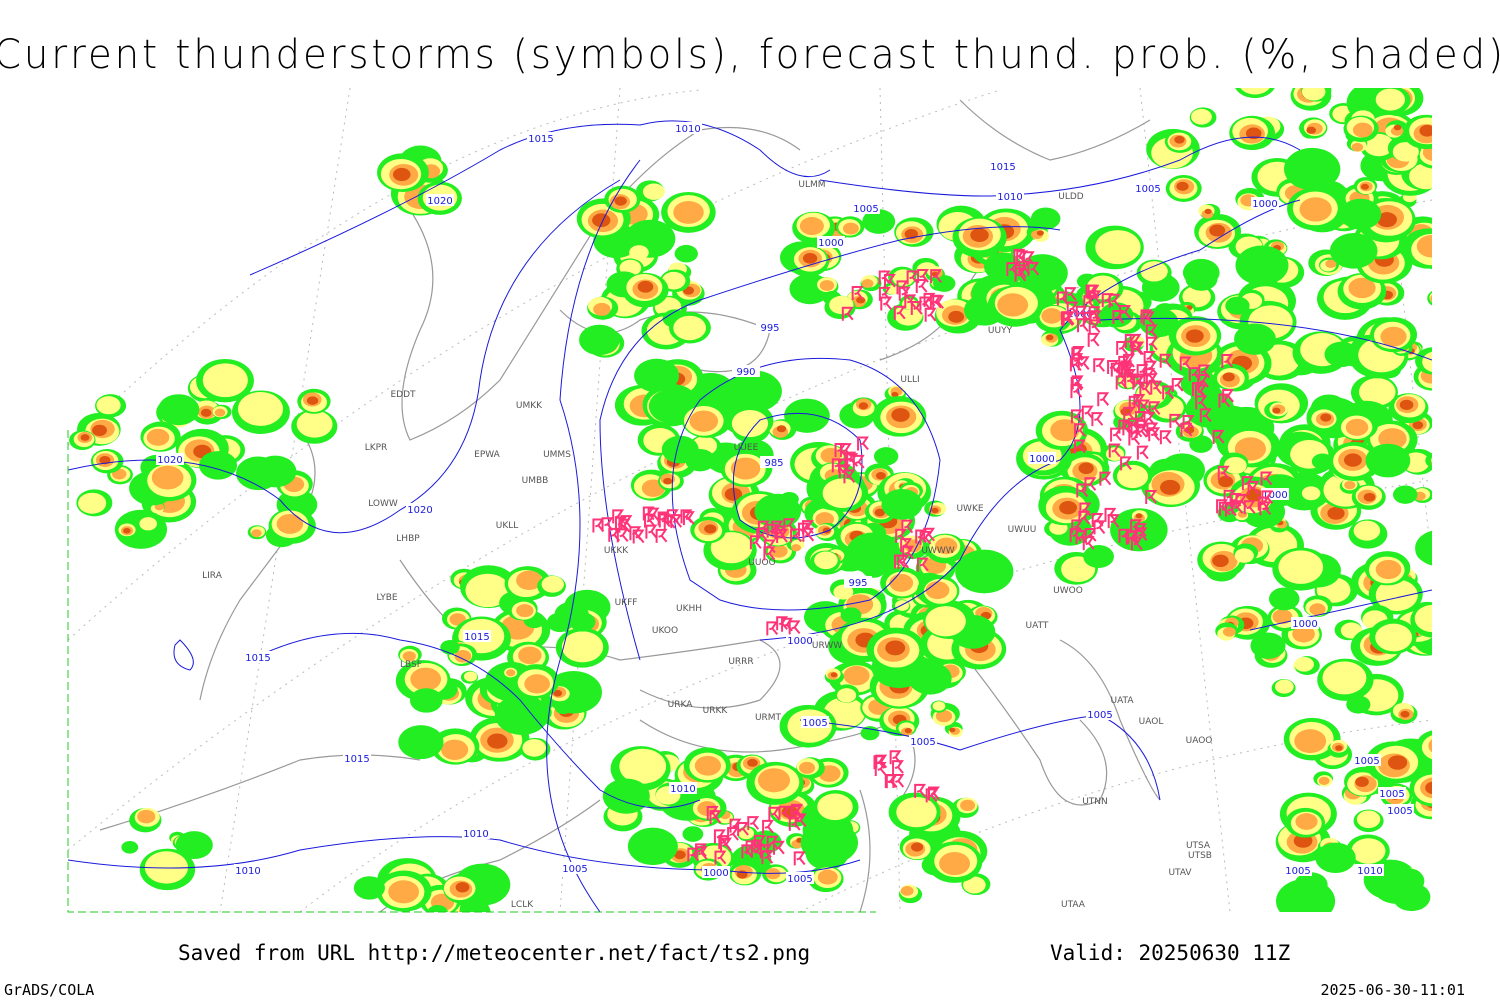  I want to click on station-code: UKFF, so click(626, 603).